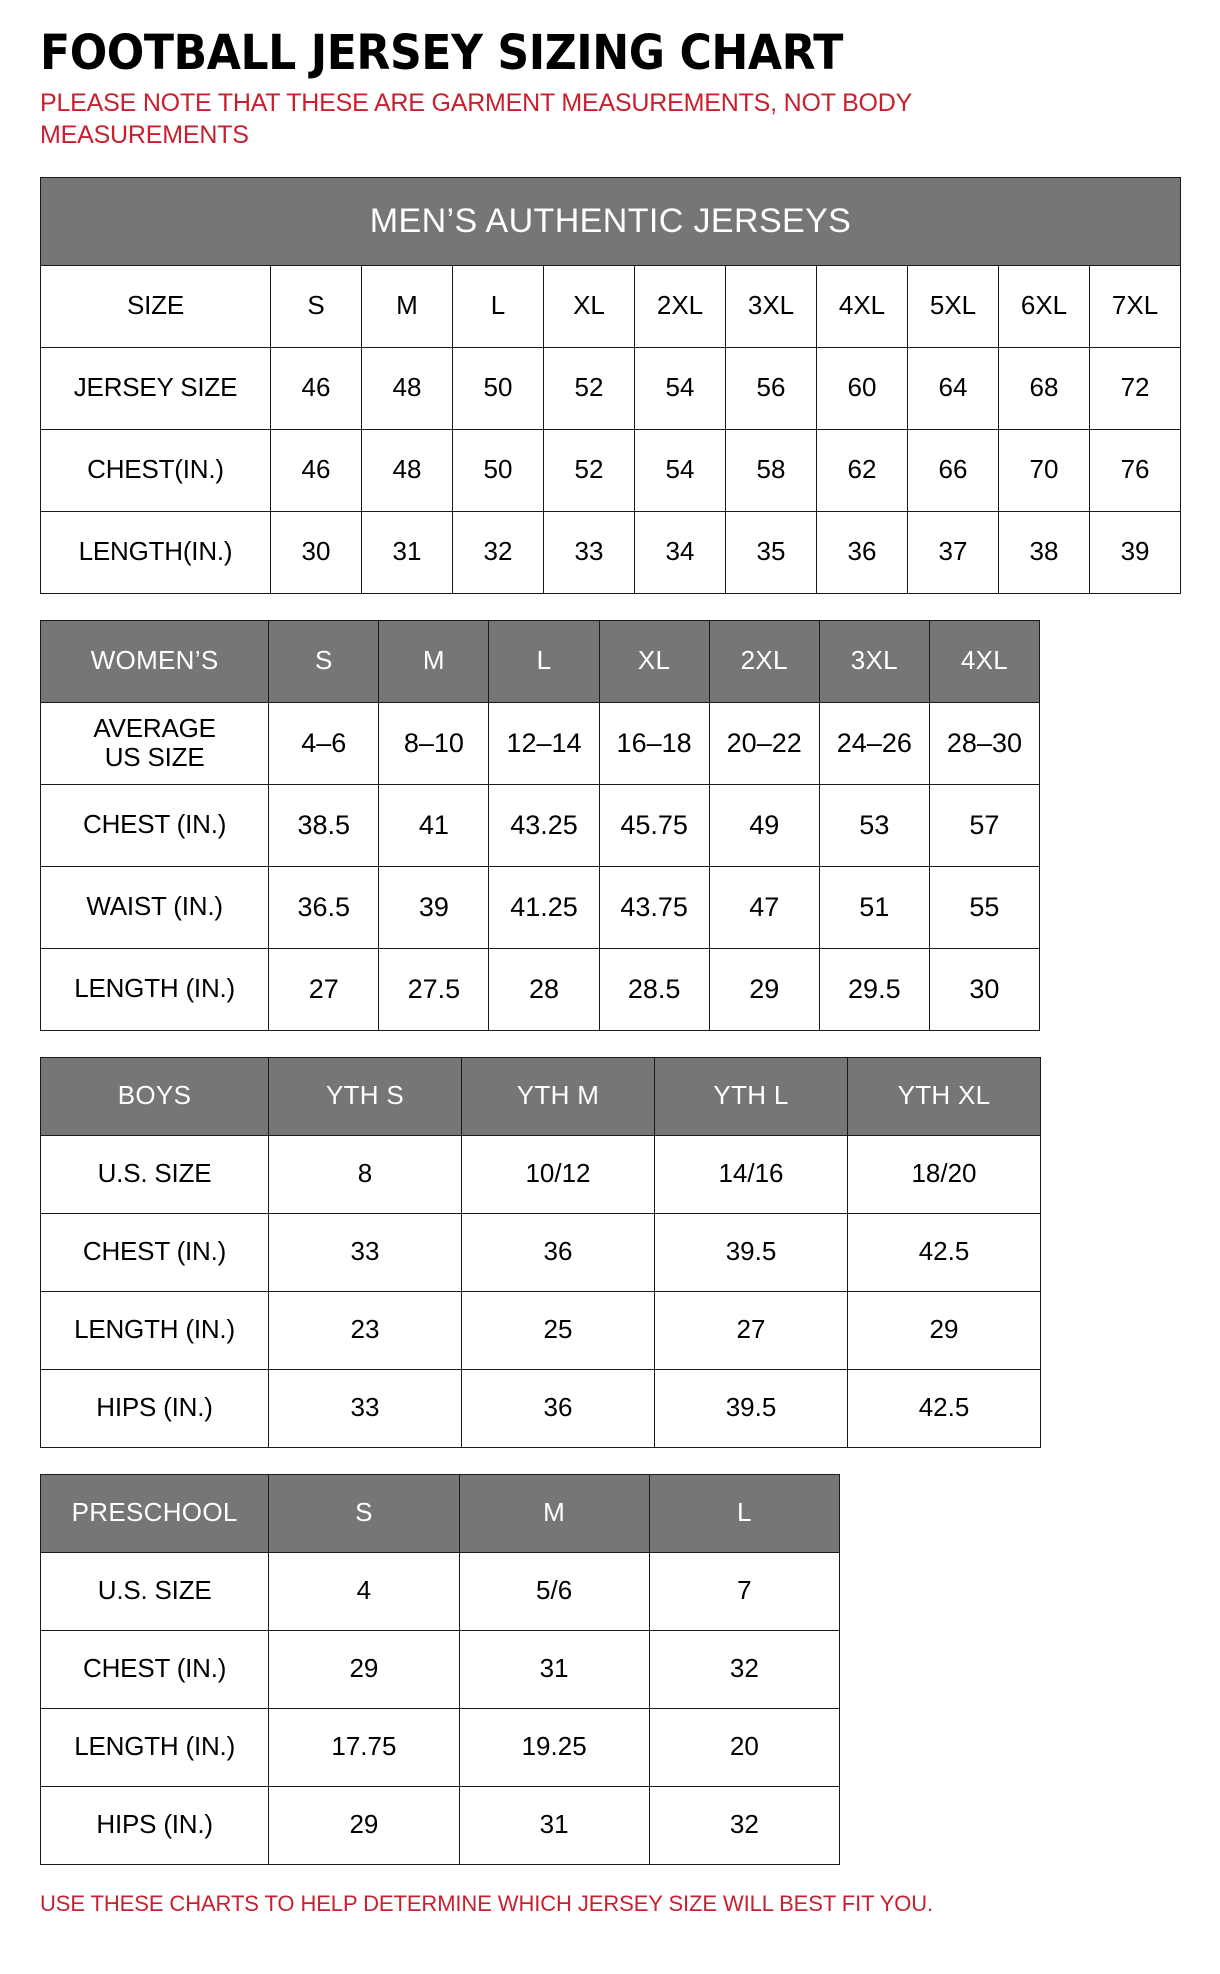 Image resolution: width=1220 pixels, height=1974 pixels. Describe the element at coordinates (154, 1174) in the screenshot. I see `row-label: U.S. SIZE` at that location.